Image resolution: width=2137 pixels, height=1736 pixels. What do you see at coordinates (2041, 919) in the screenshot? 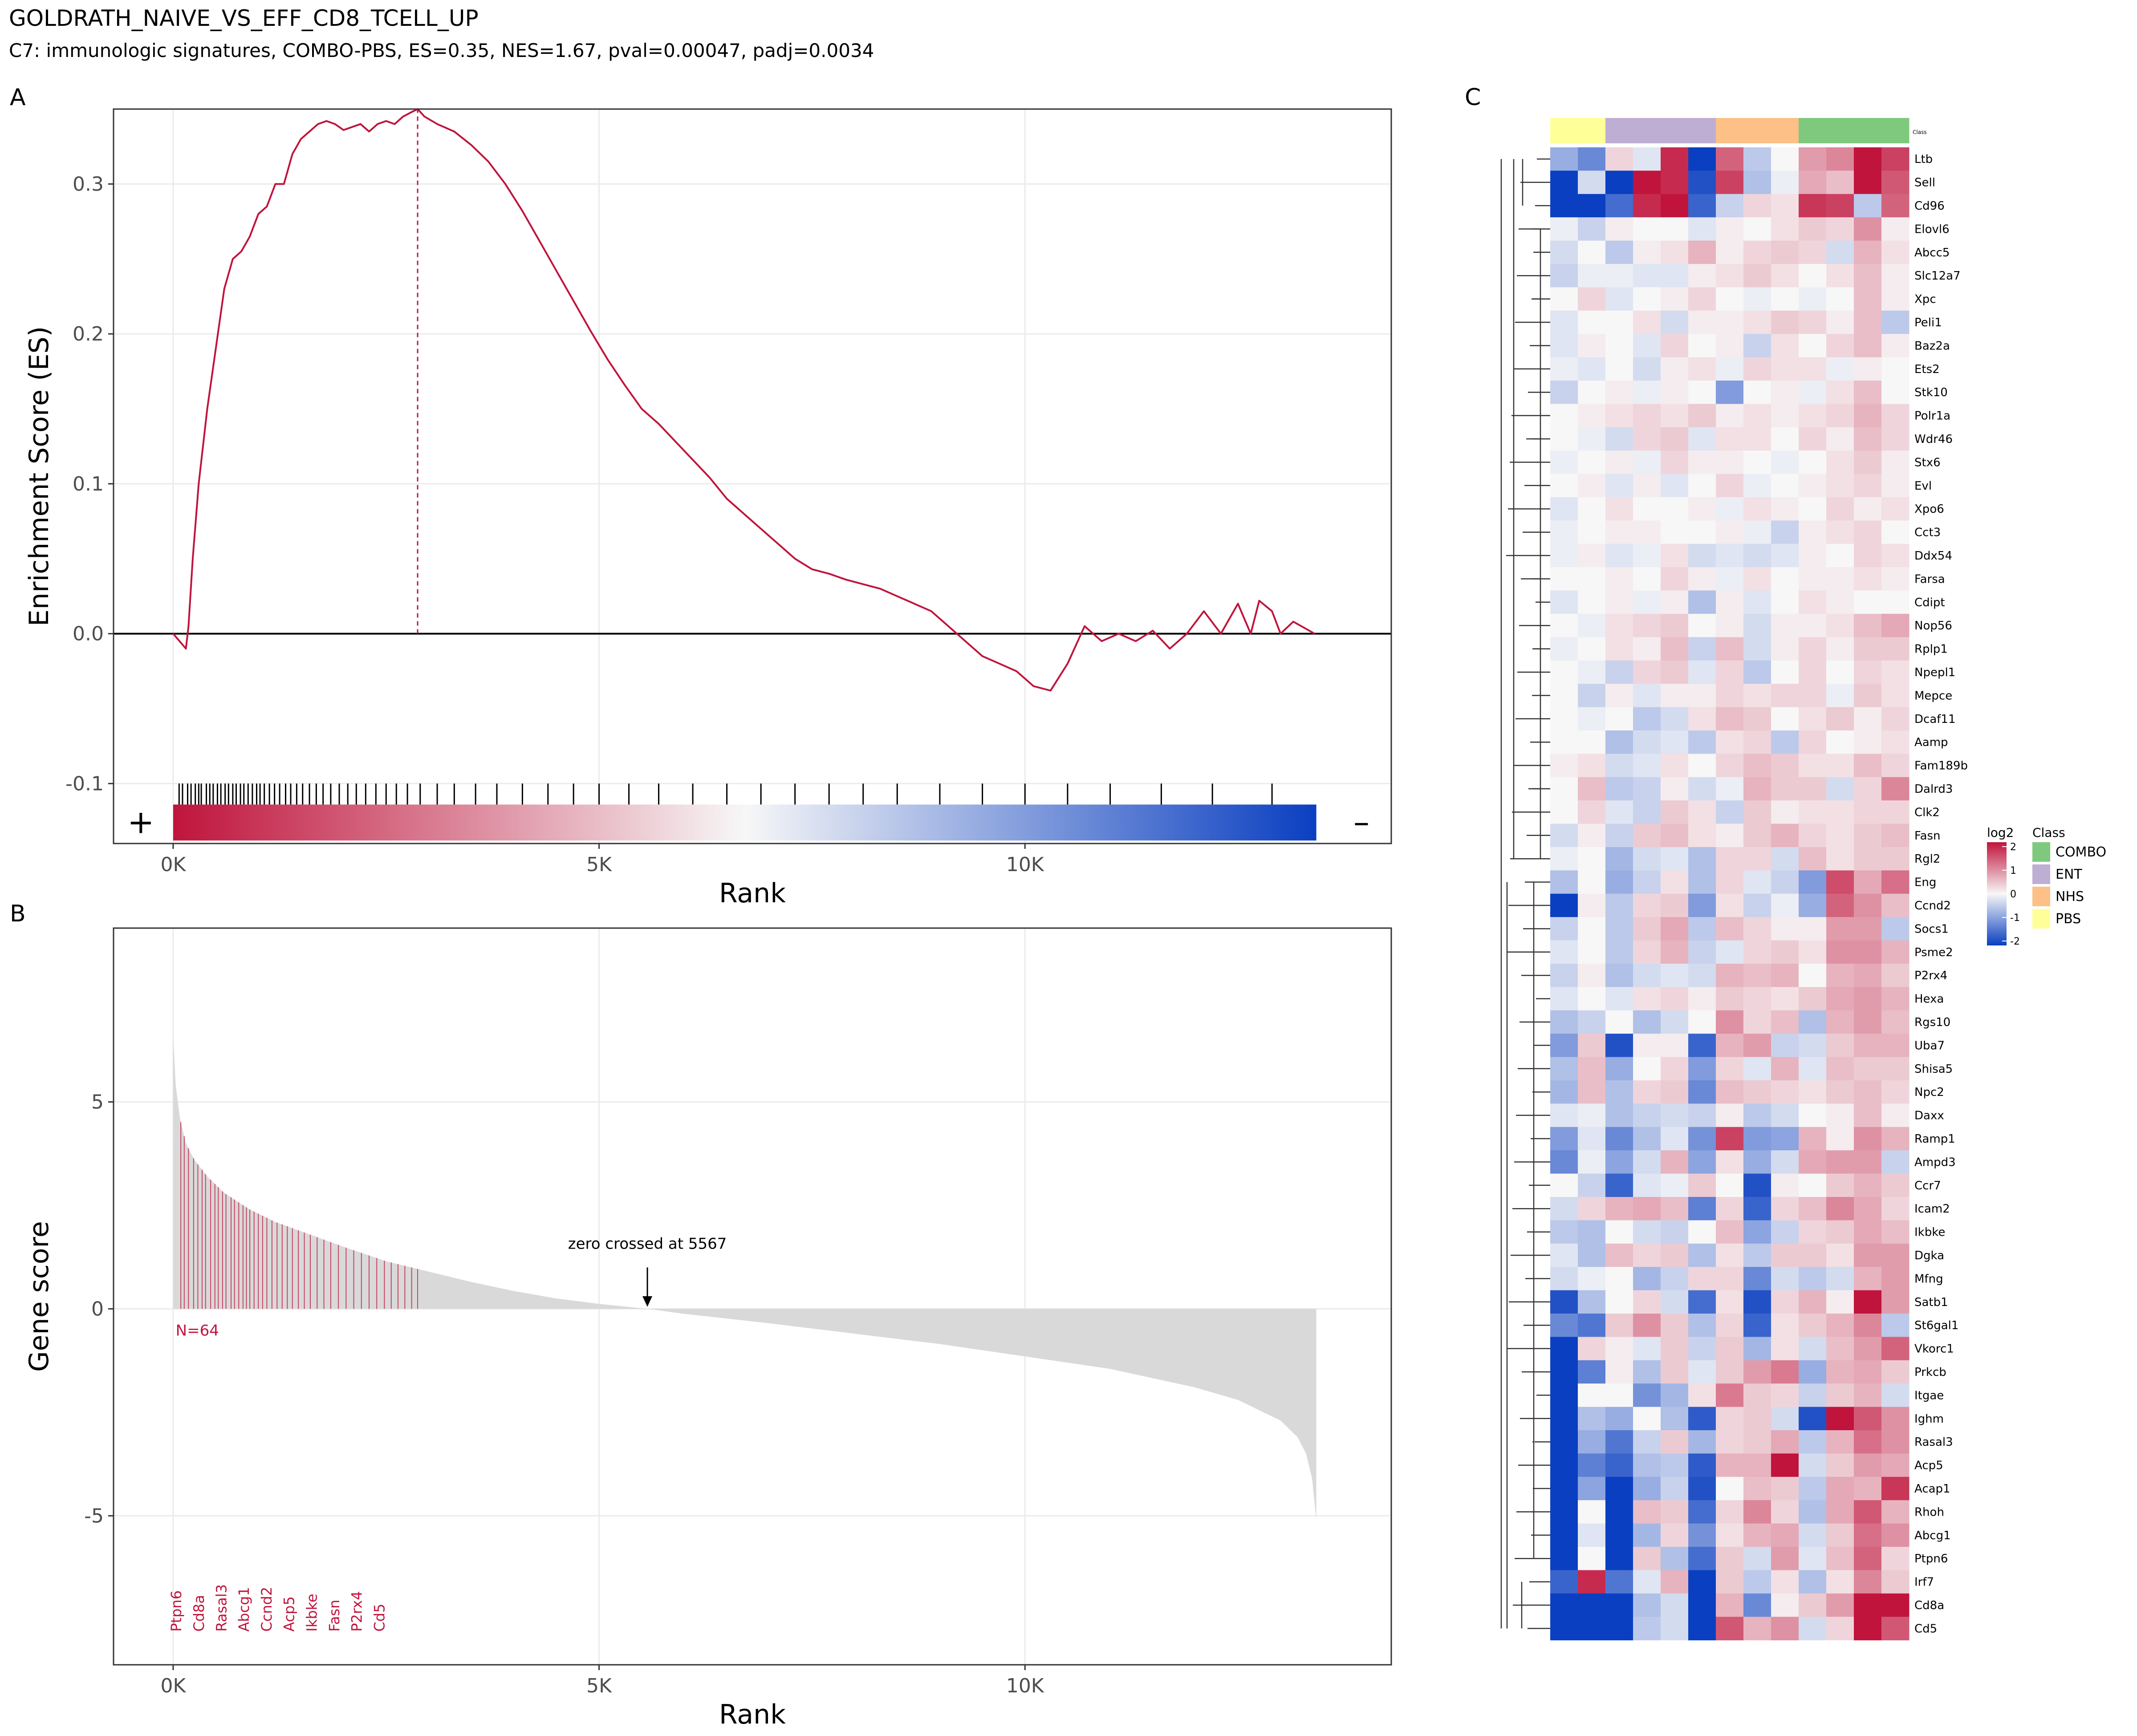
I see `heatmap-class-legend-swatch` at bounding box center [2041, 919].